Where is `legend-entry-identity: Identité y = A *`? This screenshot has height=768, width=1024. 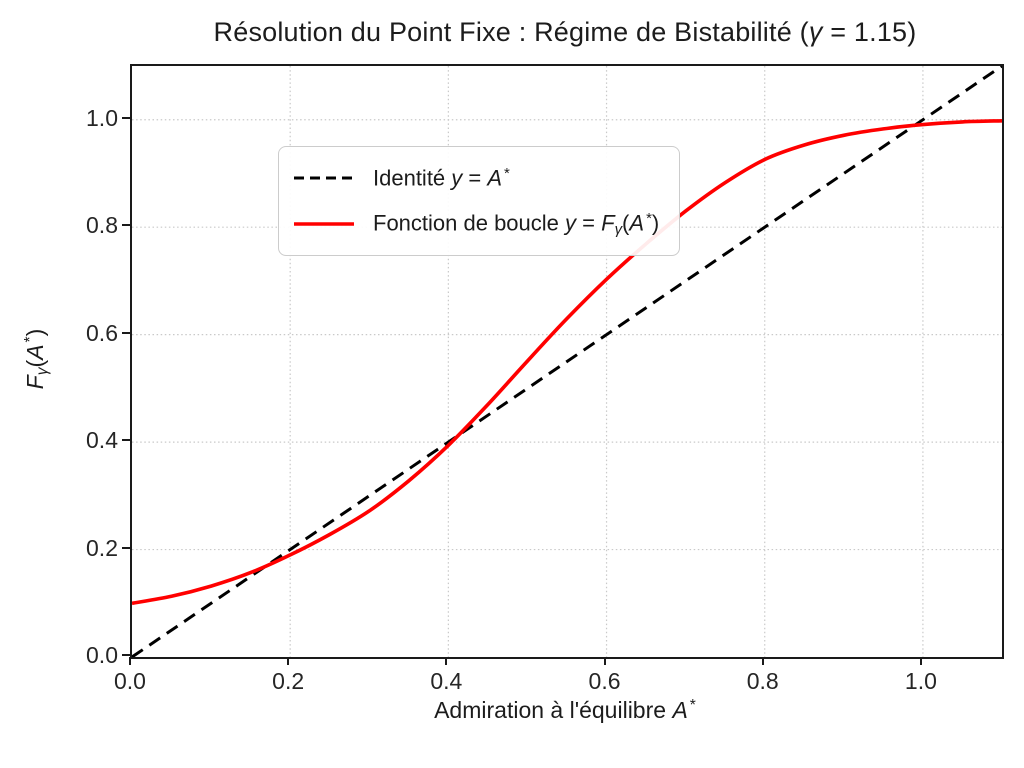
legend-entry-identity: Identité y = A * is located at coordinates (476, 178).